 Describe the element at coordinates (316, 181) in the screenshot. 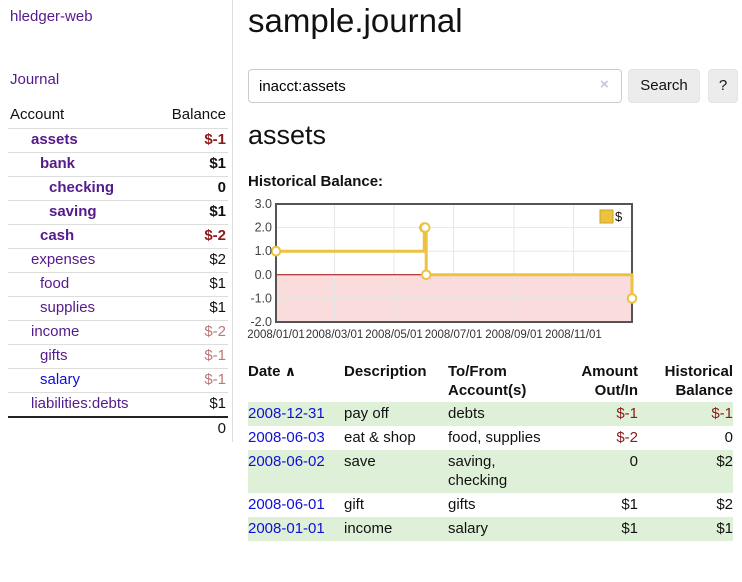

I see `historical-balance-label: Historical Balance:` at that location.